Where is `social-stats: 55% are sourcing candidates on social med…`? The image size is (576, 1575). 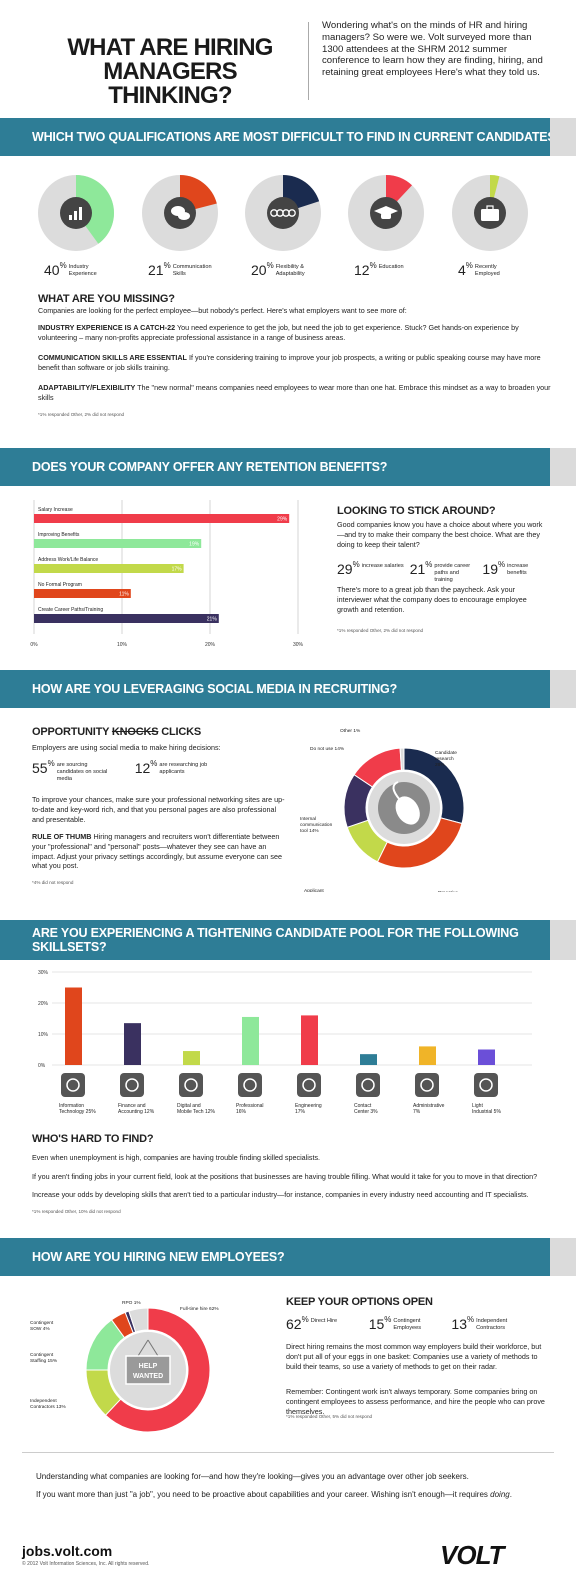
social-stats: 55% are sourcing candidates on social med… is located at coordinates (167, 770).